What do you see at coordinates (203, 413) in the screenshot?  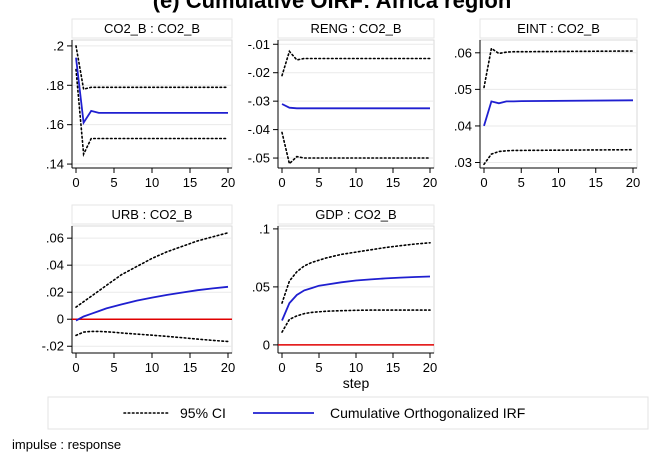 I see `legend-ci-label: 95% CI` at bounding box center [203, 413].